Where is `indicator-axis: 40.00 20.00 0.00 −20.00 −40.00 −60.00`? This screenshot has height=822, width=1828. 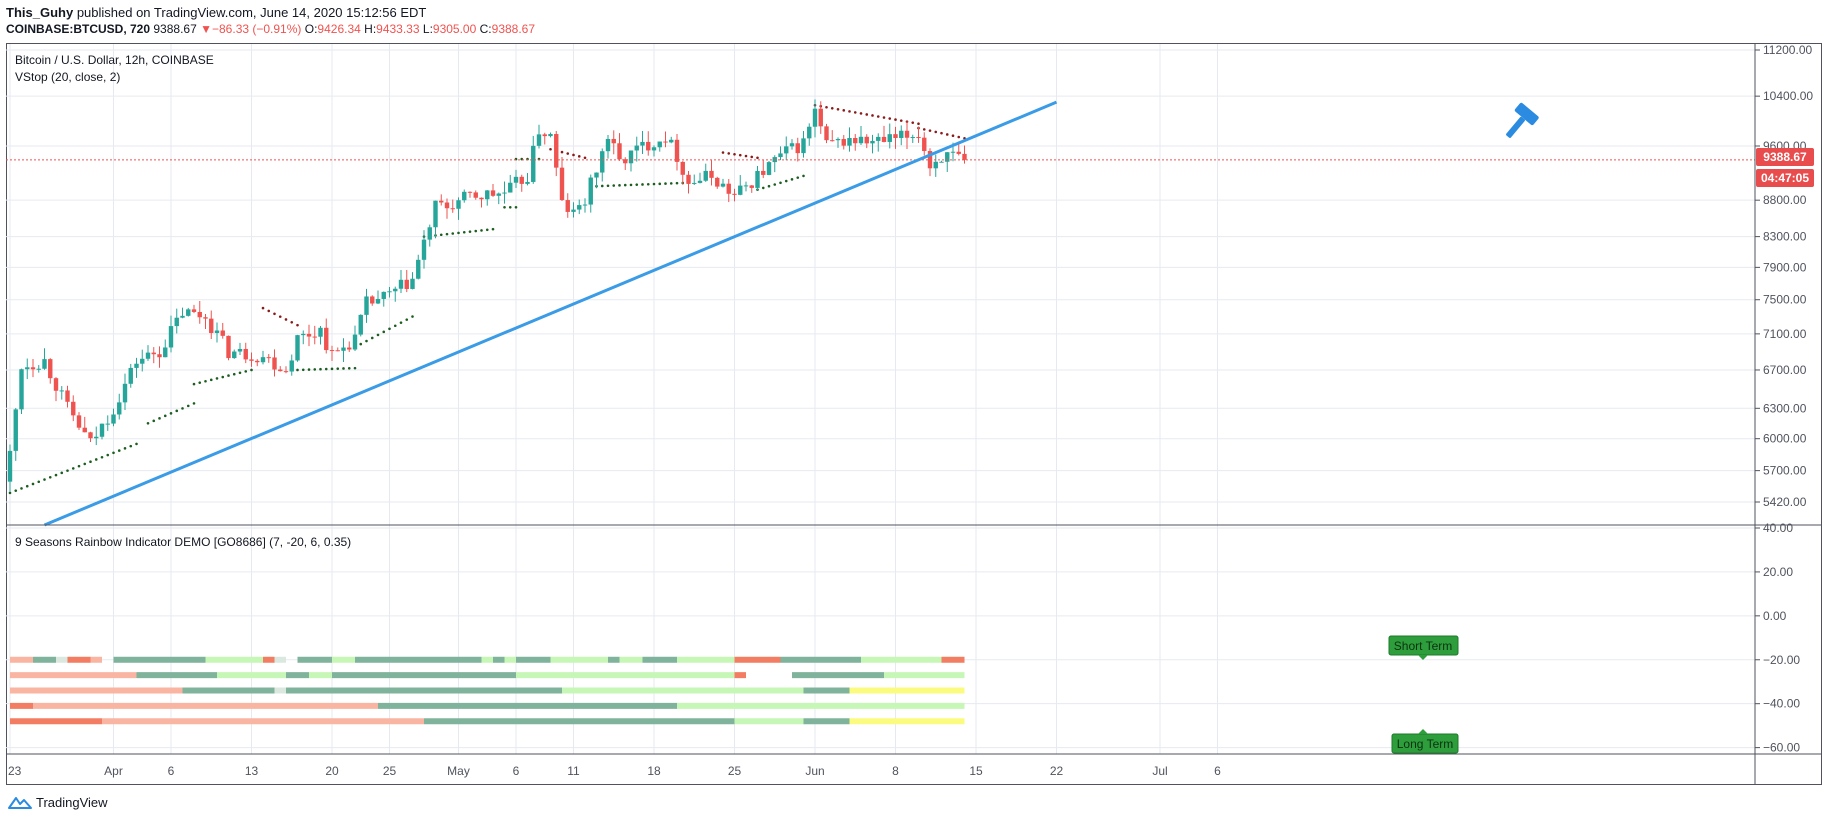 indicator-axis: 40.00 20.00 0.00 −20.00 −40.00 −60.00 is located at coordinates (1777, 638).